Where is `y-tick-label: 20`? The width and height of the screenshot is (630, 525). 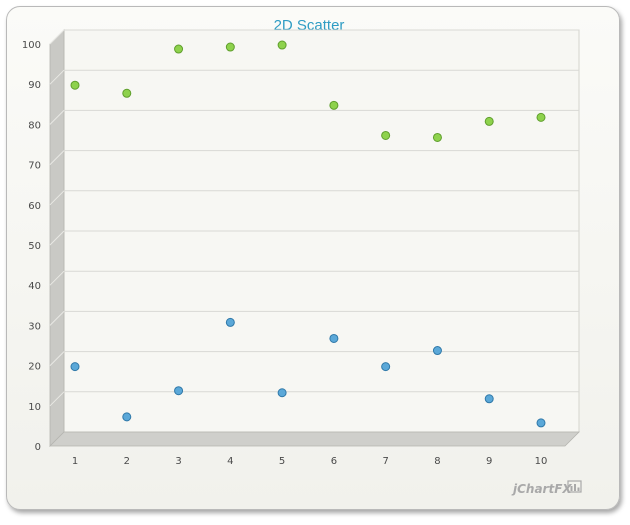 y-tick-label: 20 is located at coordinates (34, 367).